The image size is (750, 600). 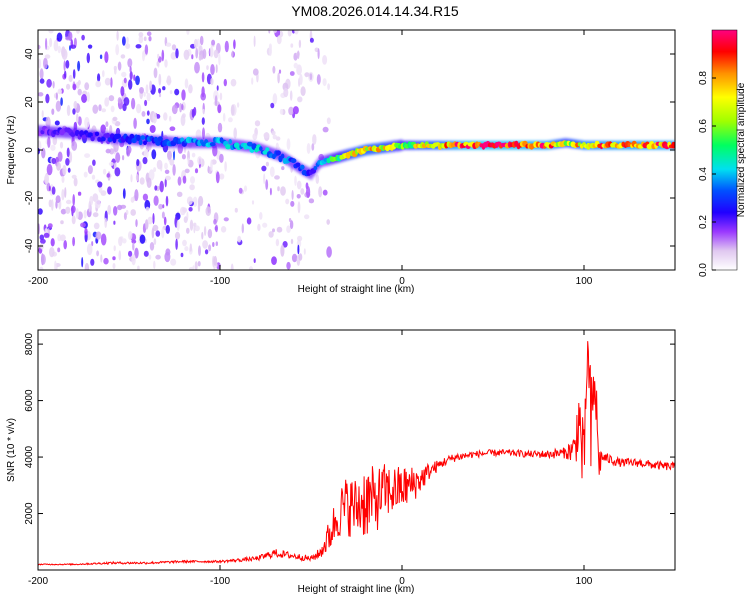 I want to click on snr-x-label: Height of straight line (km), so click(x=356, y=589).